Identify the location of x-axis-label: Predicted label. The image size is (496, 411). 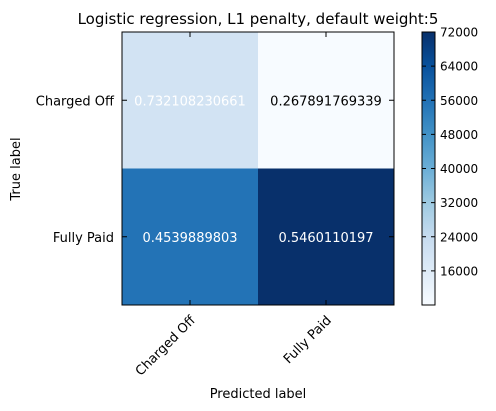
(258, 394).